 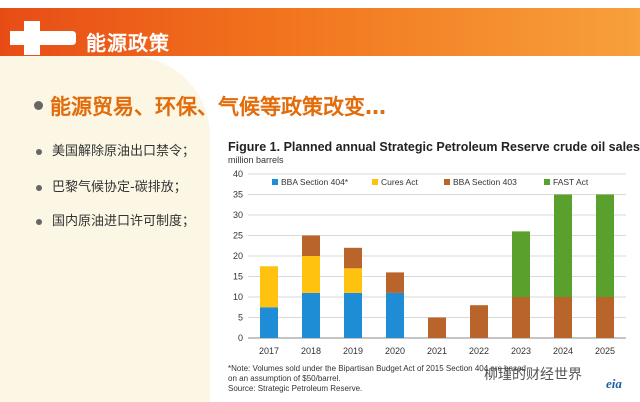 I want to click on watermark-text: 柳瑾的财经世界, so click(x=533, y=375).